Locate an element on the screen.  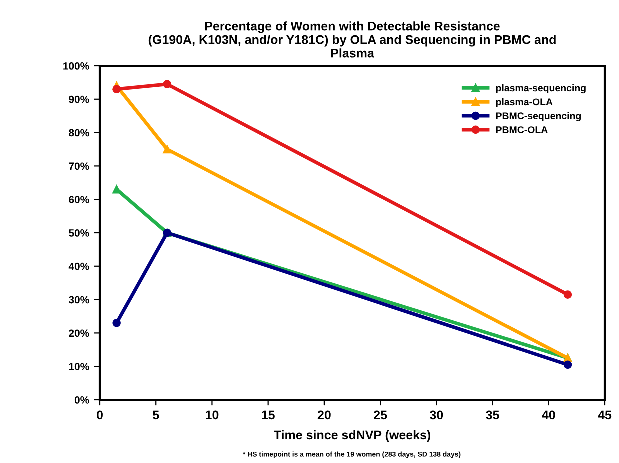
legend-label: plasma-OLA is located at coordinates (524, 103).